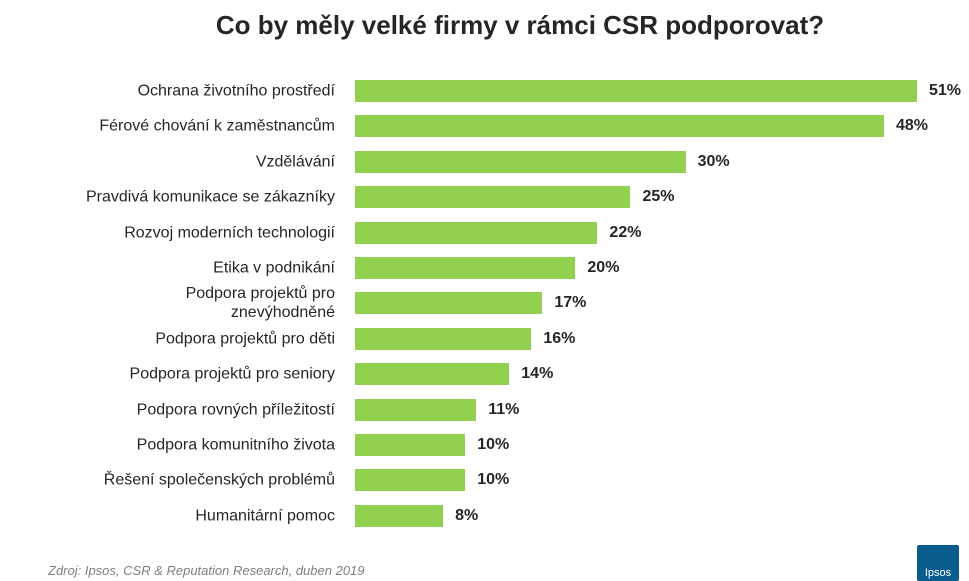  I want to click on value-label: 25%, so click(658, 197).